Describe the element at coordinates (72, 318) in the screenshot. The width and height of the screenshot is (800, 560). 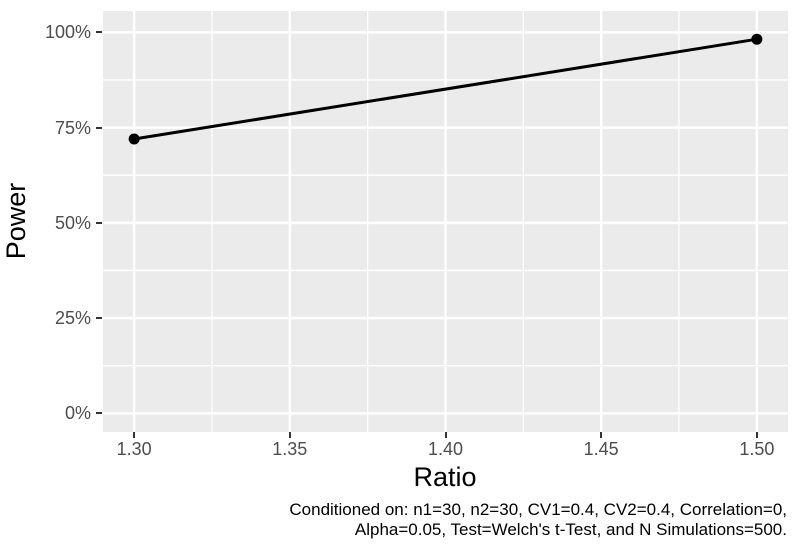
I see `y-tick-label: 25%` at that location.